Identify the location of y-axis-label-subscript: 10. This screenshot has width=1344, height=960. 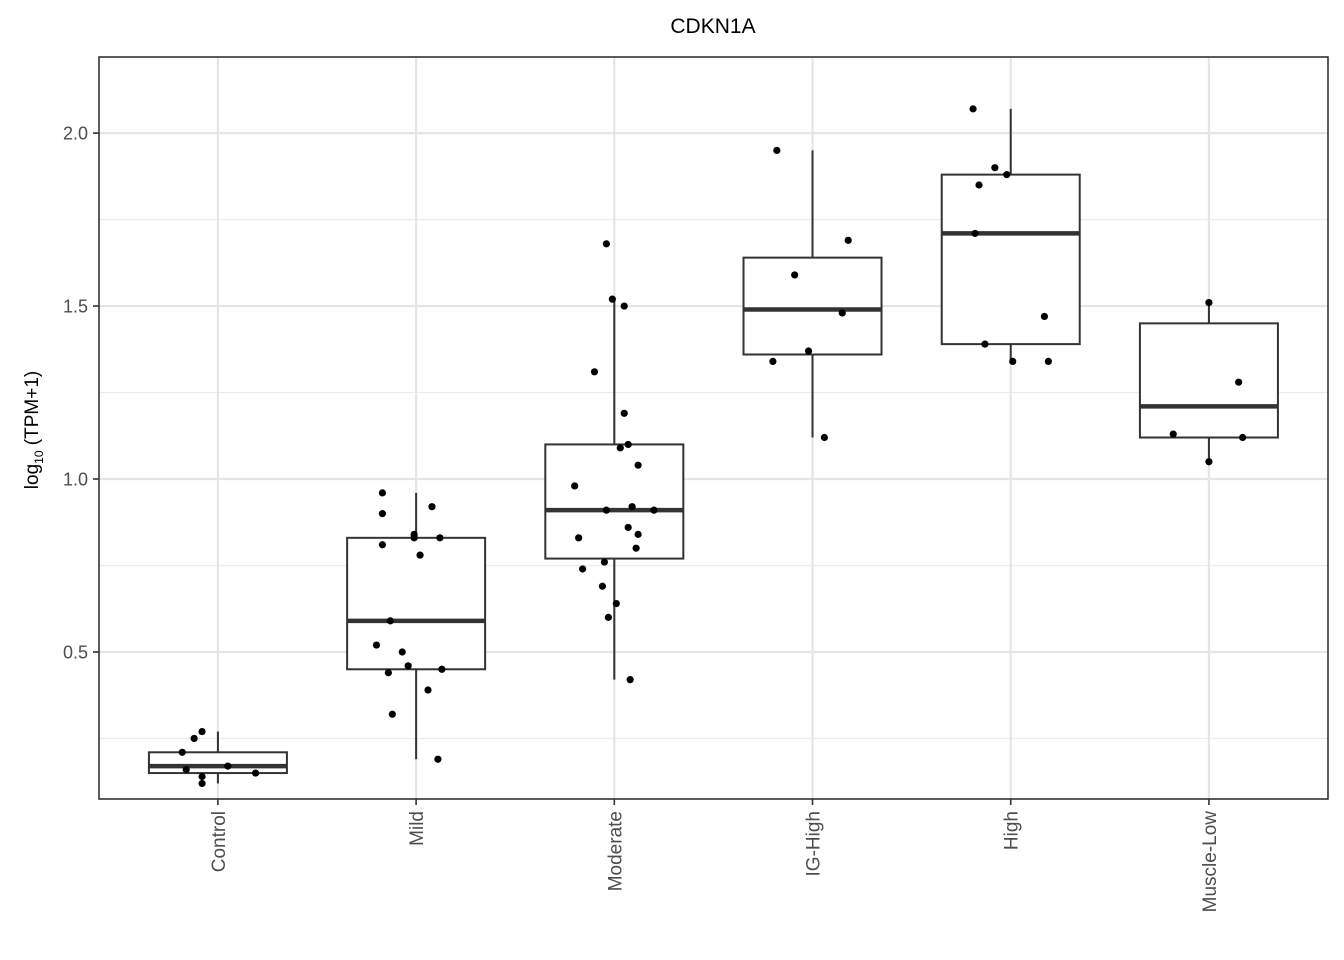
(39, 457).